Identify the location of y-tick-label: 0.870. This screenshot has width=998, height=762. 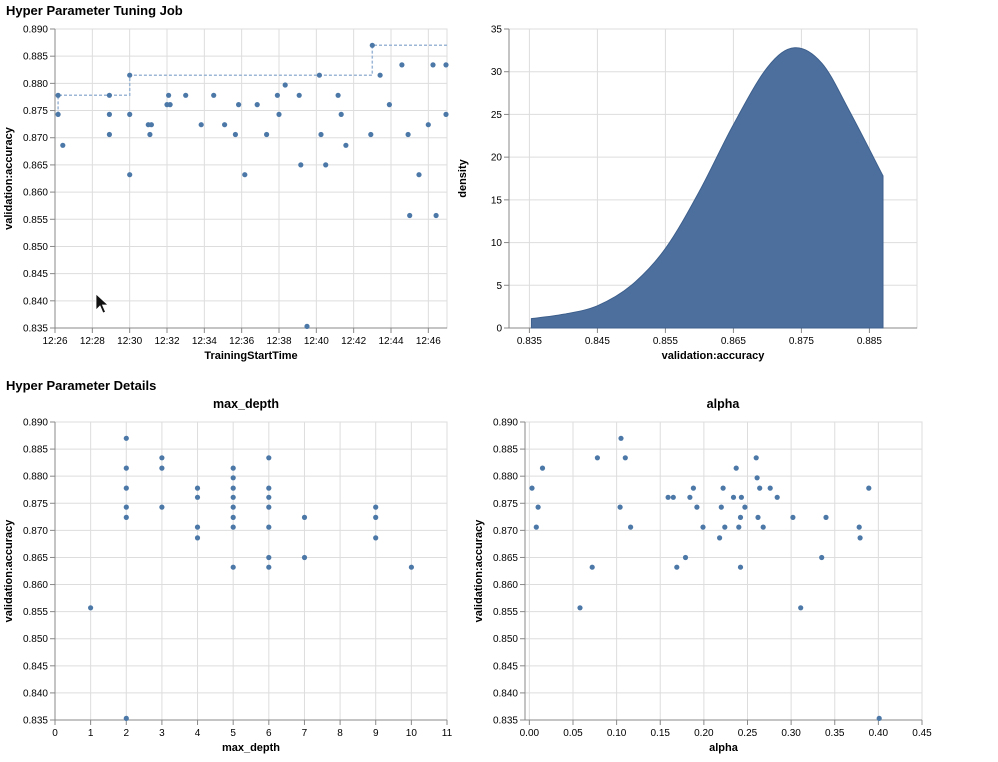
(35, 138).